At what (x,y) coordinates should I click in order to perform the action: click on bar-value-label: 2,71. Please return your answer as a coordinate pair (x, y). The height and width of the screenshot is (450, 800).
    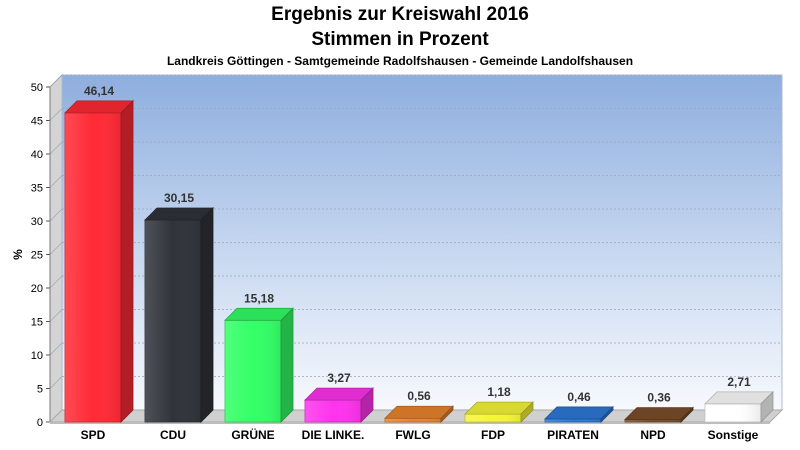
    Looking at the image, I should click on (739, 382).